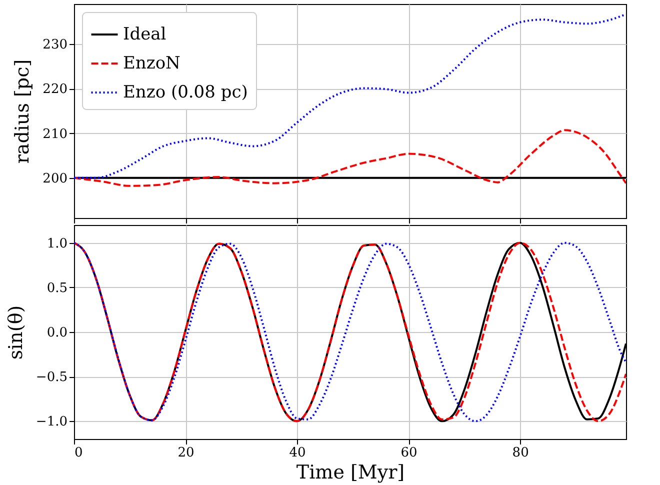 The width and height of the screenshot is (660, 485). I want to click on x-tick-label: 80, so click(520, 453).